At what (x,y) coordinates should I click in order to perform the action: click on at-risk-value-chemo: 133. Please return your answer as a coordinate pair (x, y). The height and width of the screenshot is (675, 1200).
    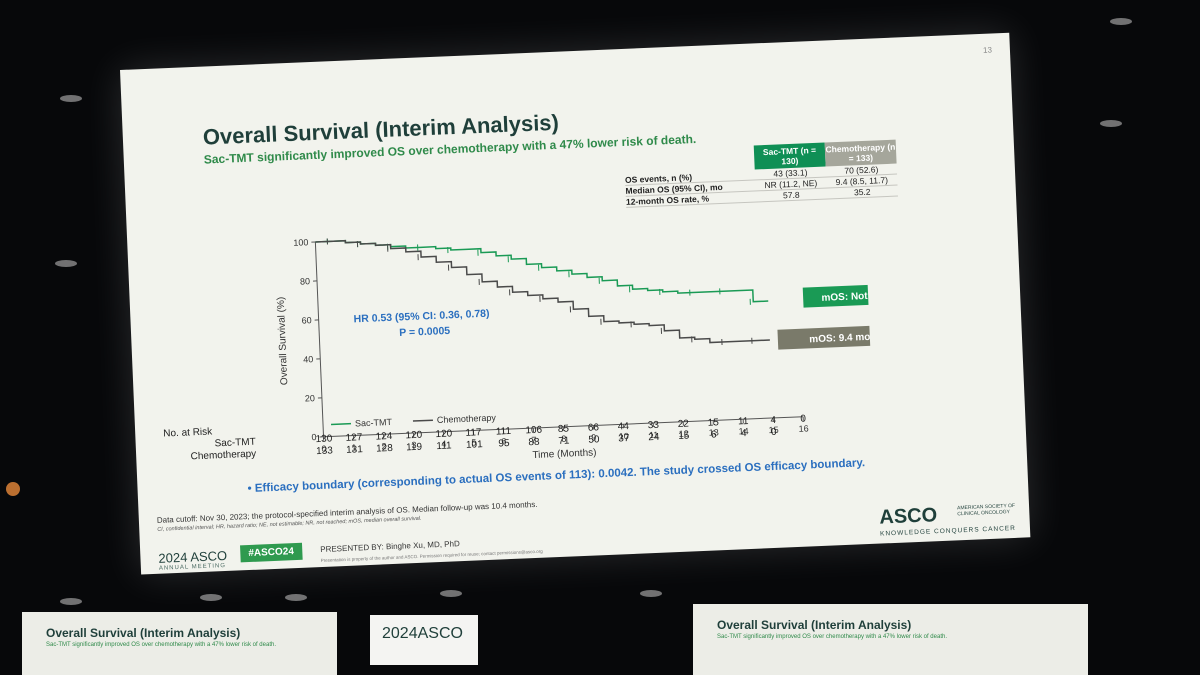
    Looking at the image, I should click on (324, 451).